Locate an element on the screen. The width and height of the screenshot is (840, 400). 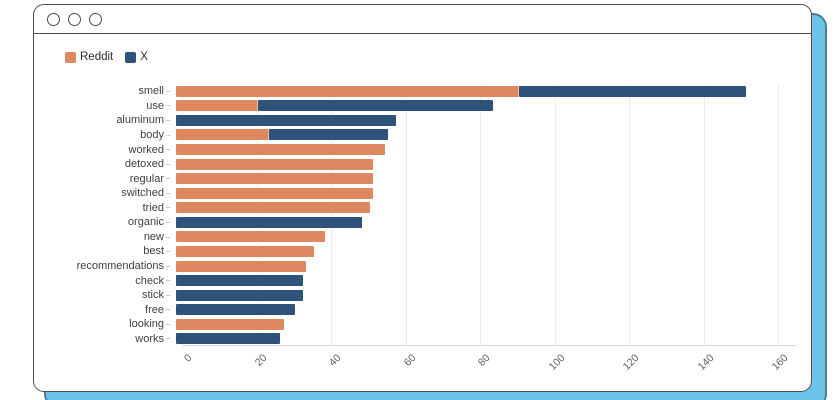
bar-segment-x-check is located at coordinates (239, 281).